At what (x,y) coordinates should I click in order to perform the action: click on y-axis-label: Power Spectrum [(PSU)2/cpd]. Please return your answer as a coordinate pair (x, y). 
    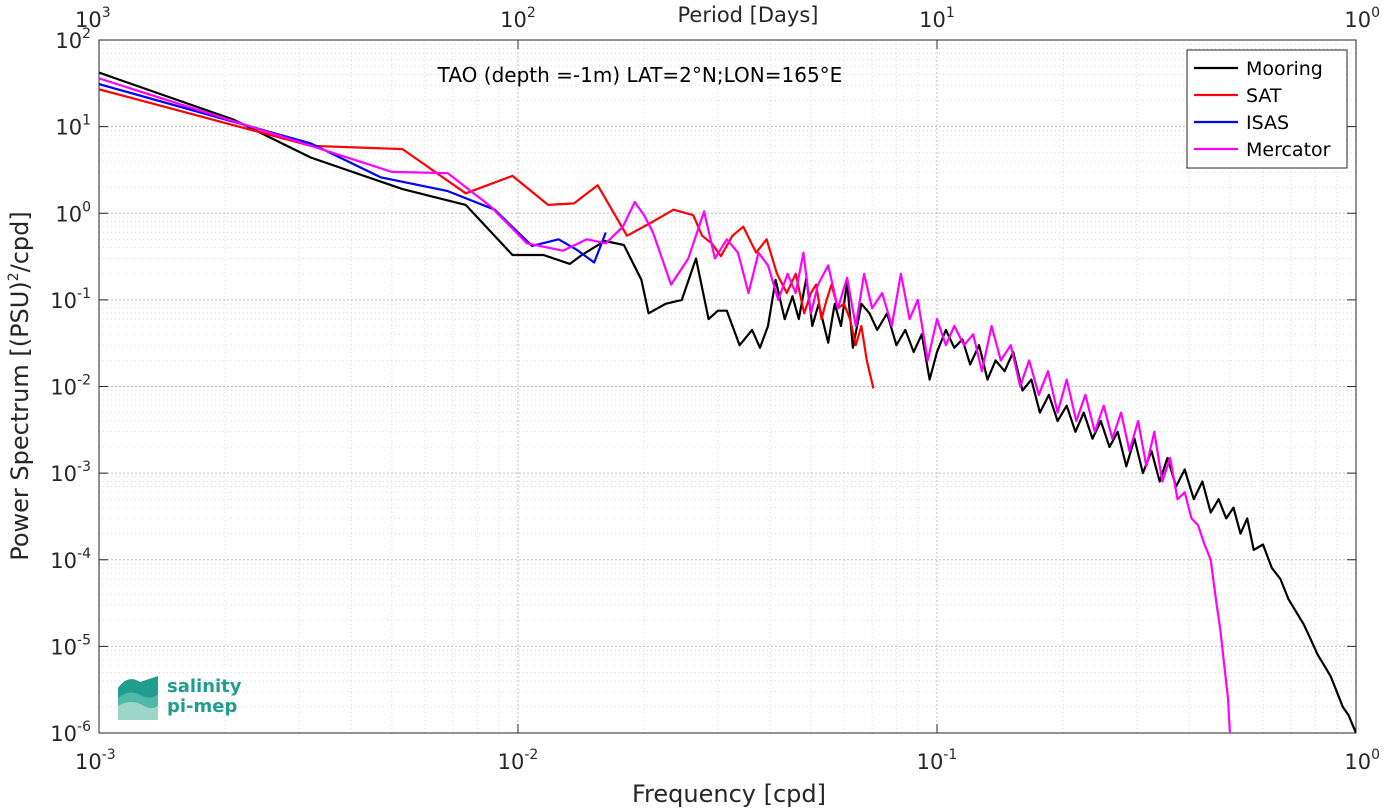
    Looking at the image, I should click on (20, 386).